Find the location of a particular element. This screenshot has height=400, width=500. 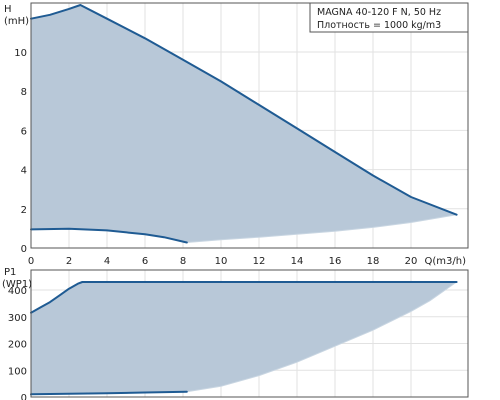

legend-density: Плотность = 1000 kg/m3 is located at coordinates (379, 25).